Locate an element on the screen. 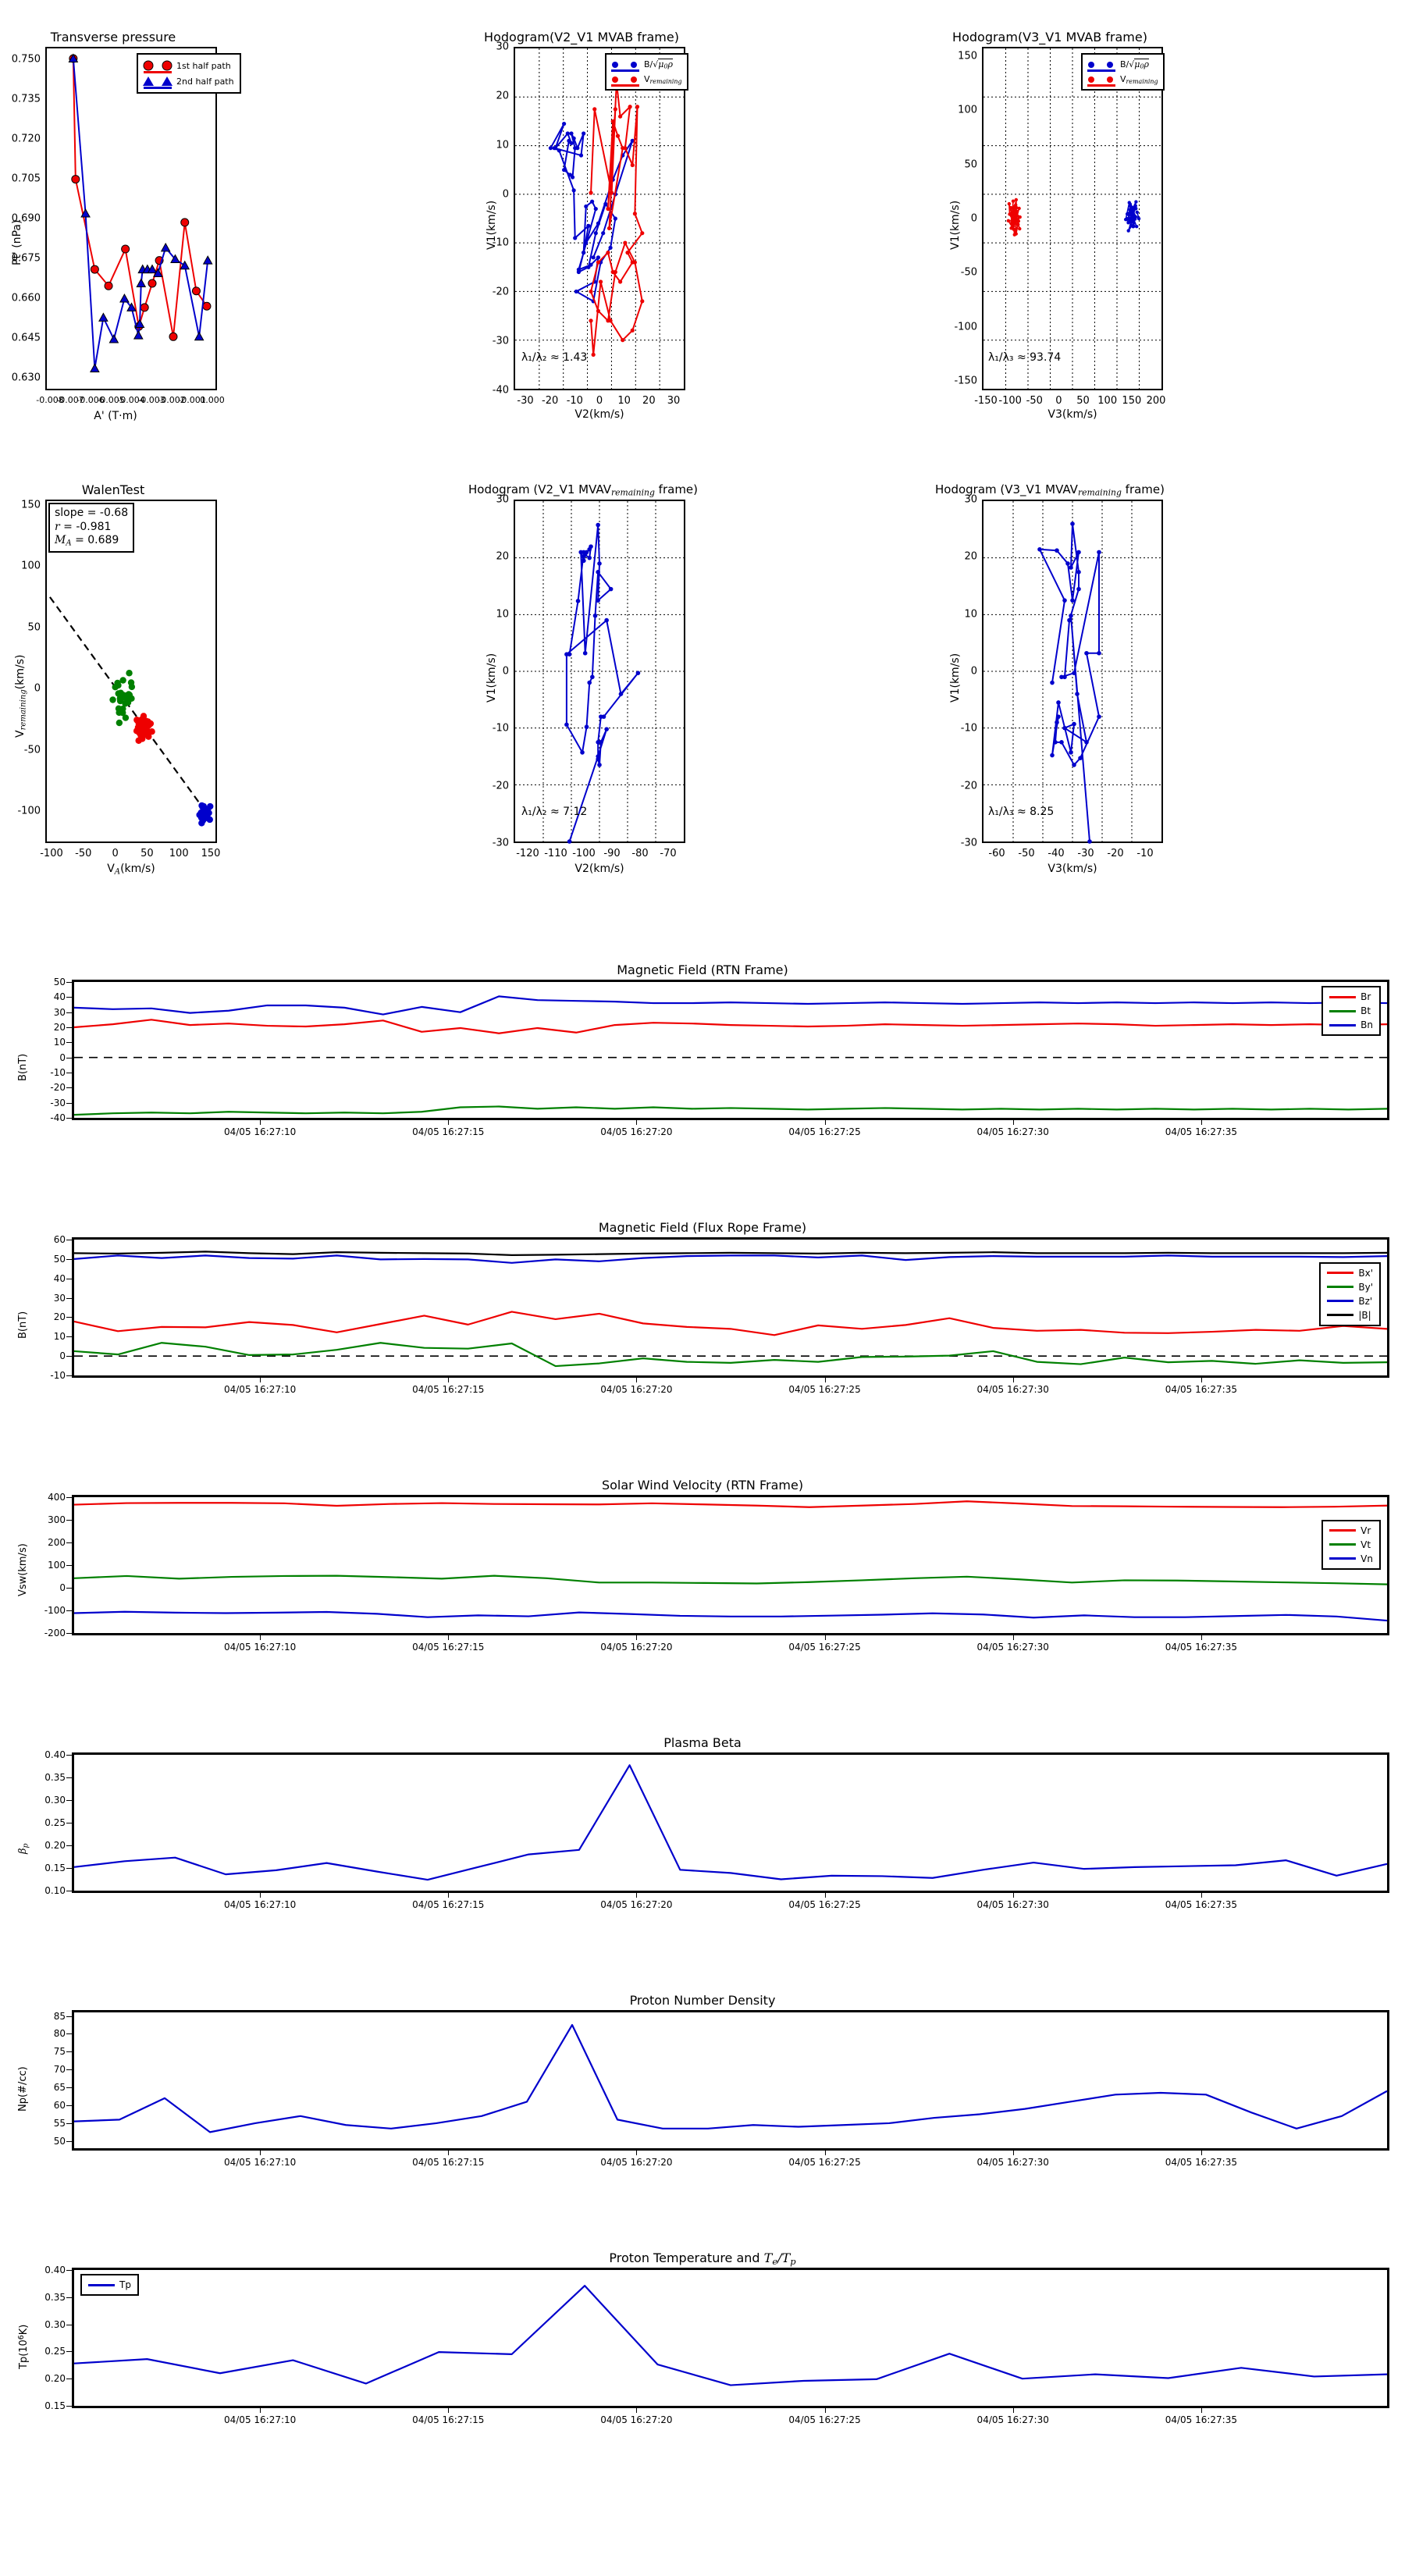 The height and width of the screenshot is (2576, 1405). legend-label: Vr is located at coordinates (1366, 1530).